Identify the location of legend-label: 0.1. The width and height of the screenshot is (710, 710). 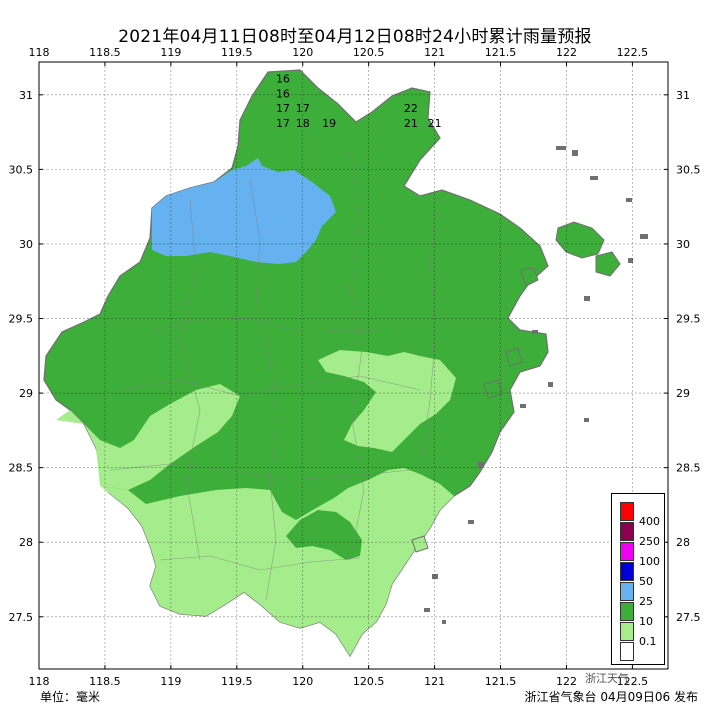
(648, 641).